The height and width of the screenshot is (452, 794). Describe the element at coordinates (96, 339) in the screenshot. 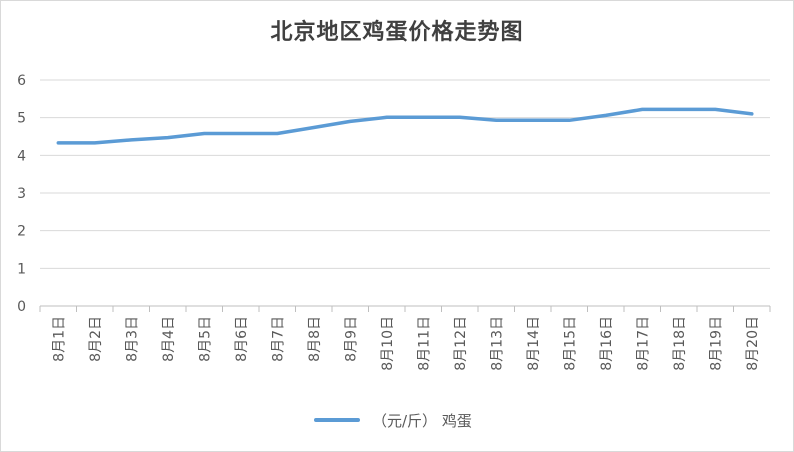

I see `x-tick-label: 8月2日` at that location.